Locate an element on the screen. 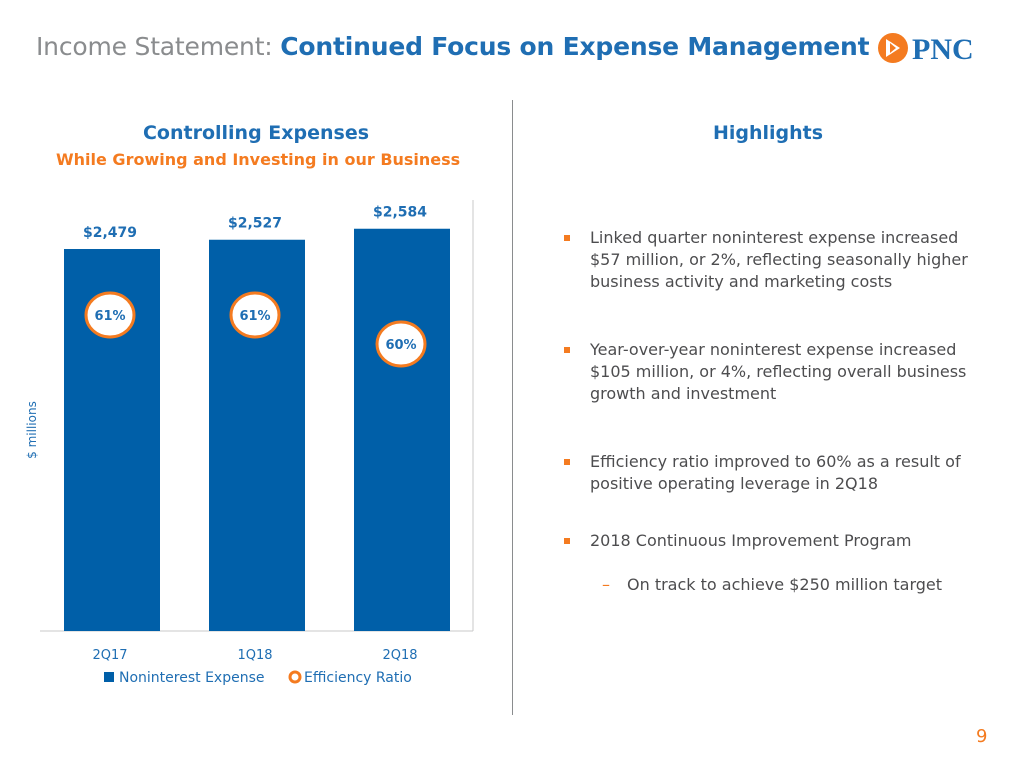 Image resolution: width=1024 pixels, height=768 pixels. page-title-main: Continued Focus on Expense Management is located at coordinates (575, 46).